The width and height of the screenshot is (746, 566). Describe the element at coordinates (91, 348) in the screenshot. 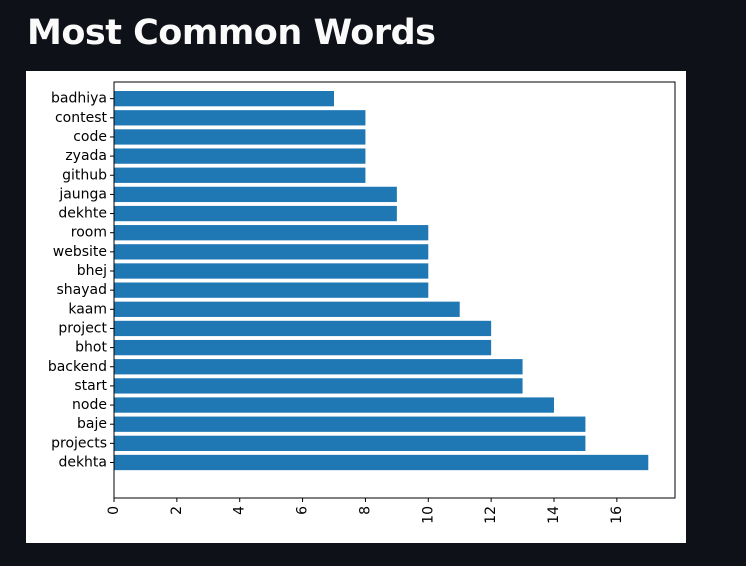

I see `y-tick-label: bhot` at that location.